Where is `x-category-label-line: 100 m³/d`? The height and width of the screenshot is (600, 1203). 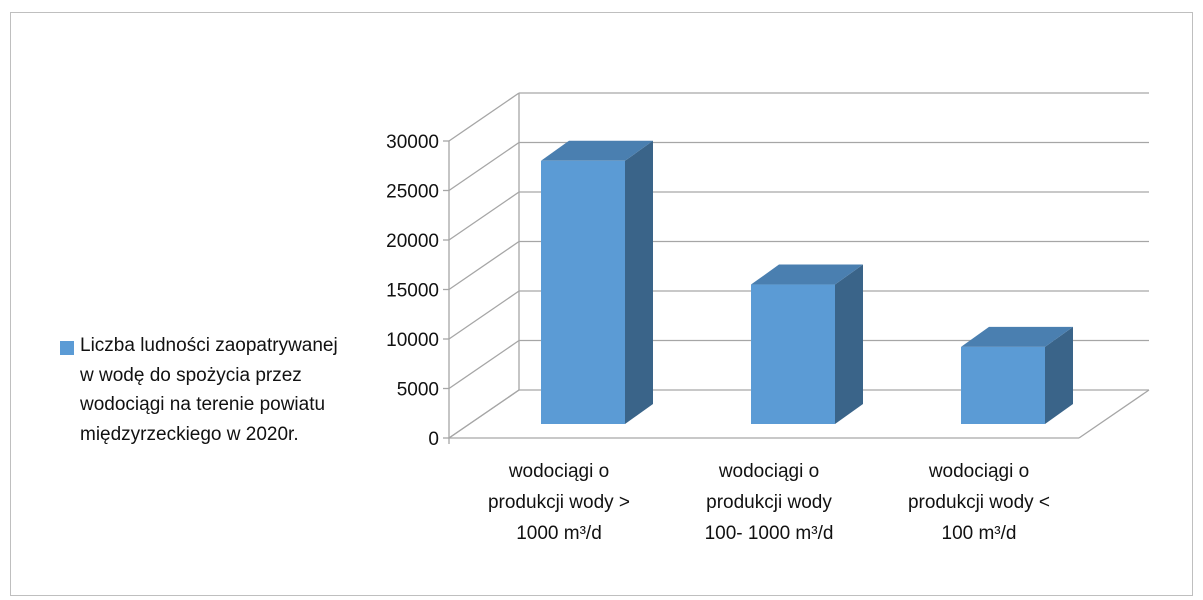 x-category-label-line: 100 m³/d is located at coordinates (979, 533).